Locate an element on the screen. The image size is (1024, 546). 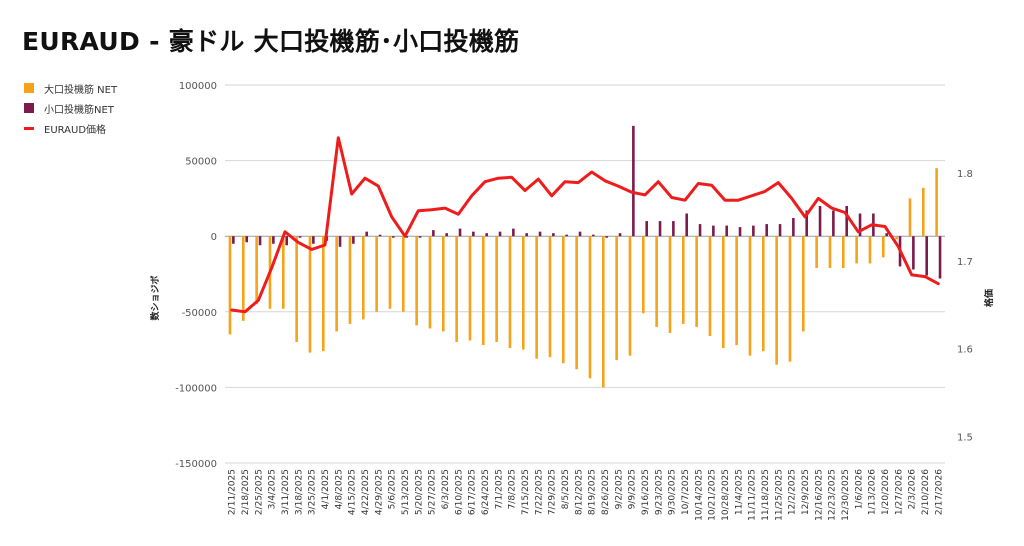
x-tick-label: 6/10/2025 is located at coordinates (459, 492).